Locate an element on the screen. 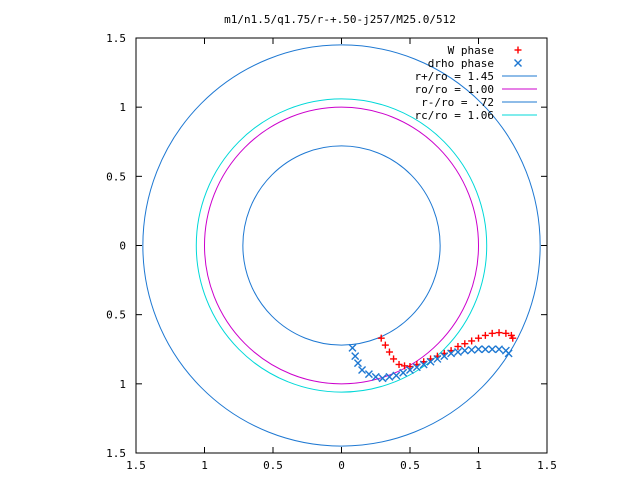 The image size is (640, 480). legend-label: drho phase is located at coordinates (461, 63).